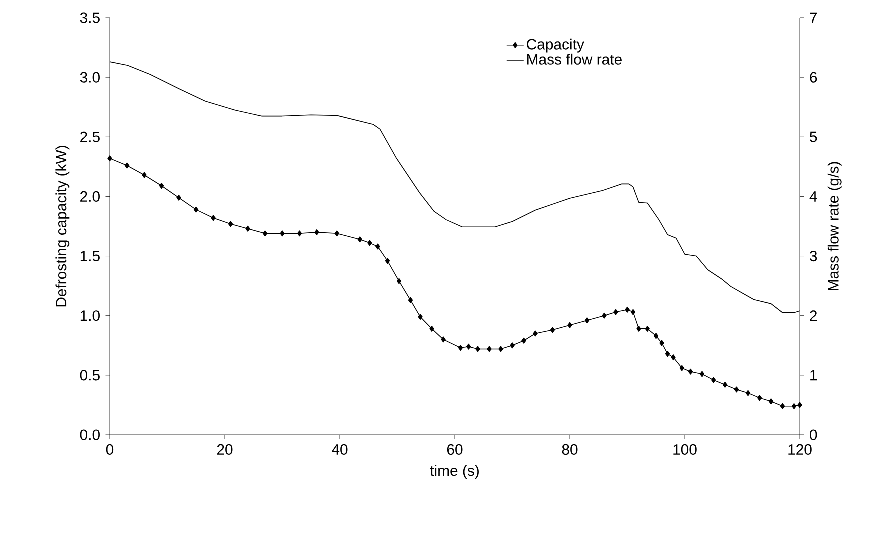  Describe the element at coordinates (814, 137) in the screenshot. I see `y2-tick-label: 5` at that location.